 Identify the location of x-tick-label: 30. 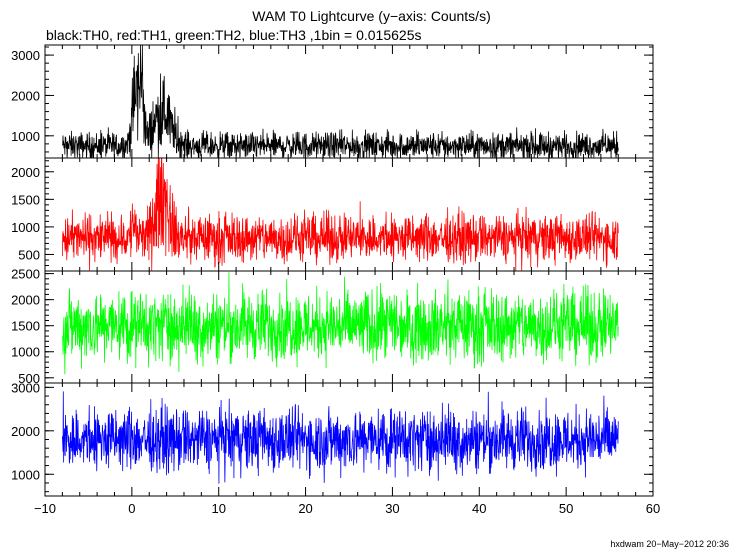
(392, 508).